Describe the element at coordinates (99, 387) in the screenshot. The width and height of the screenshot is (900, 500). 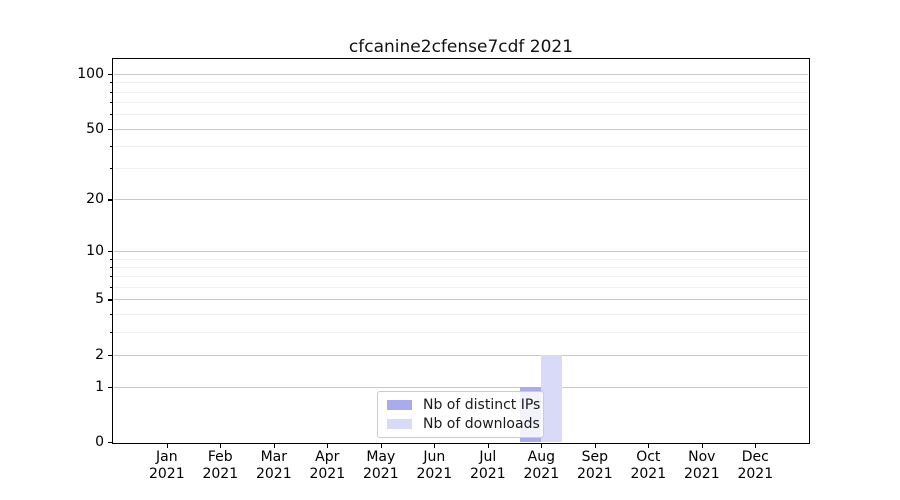
I see `y-tick-label: 1` at that location.